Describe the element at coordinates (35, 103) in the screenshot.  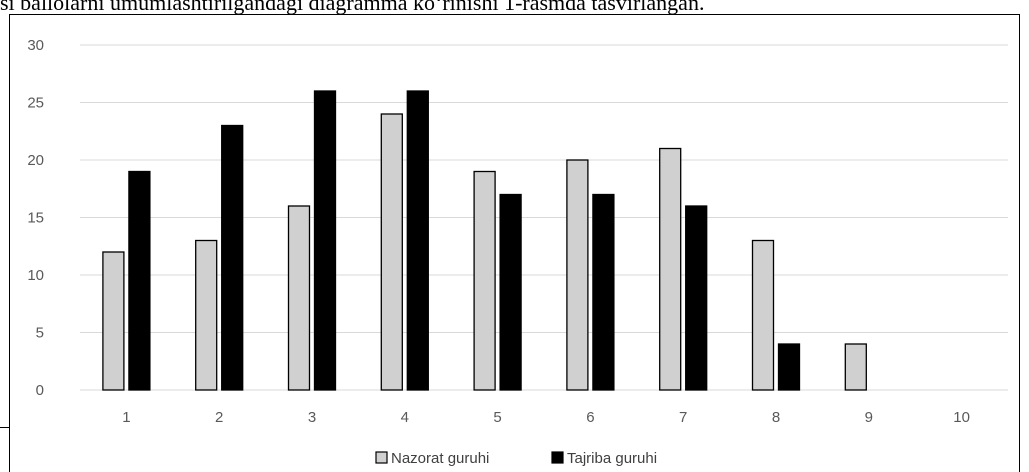
I see `y-tick-label: 25` at that location.